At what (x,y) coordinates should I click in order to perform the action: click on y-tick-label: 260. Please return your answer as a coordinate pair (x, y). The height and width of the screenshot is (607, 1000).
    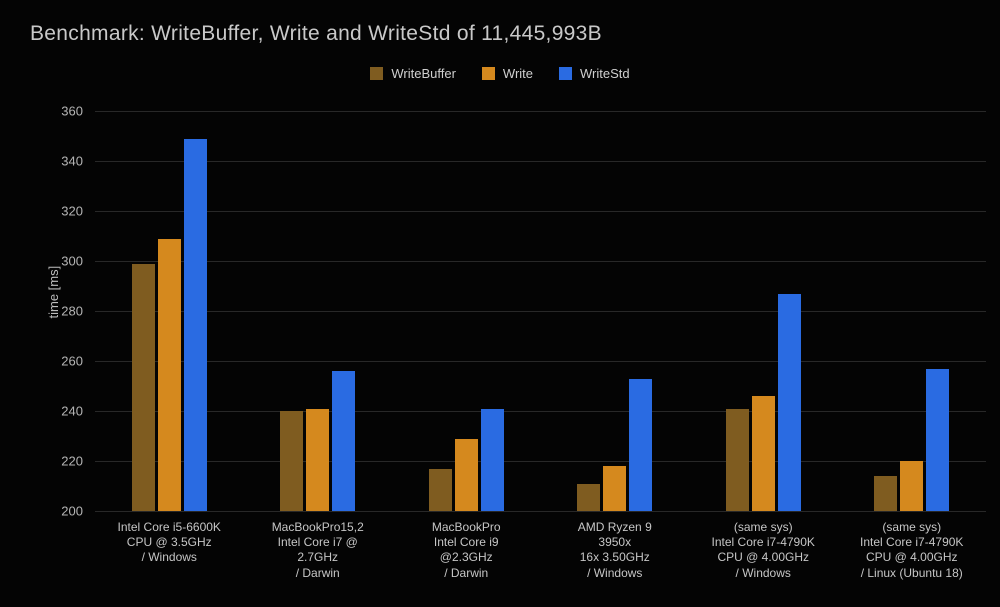
    Looking at the image, I should click on (72, 361).